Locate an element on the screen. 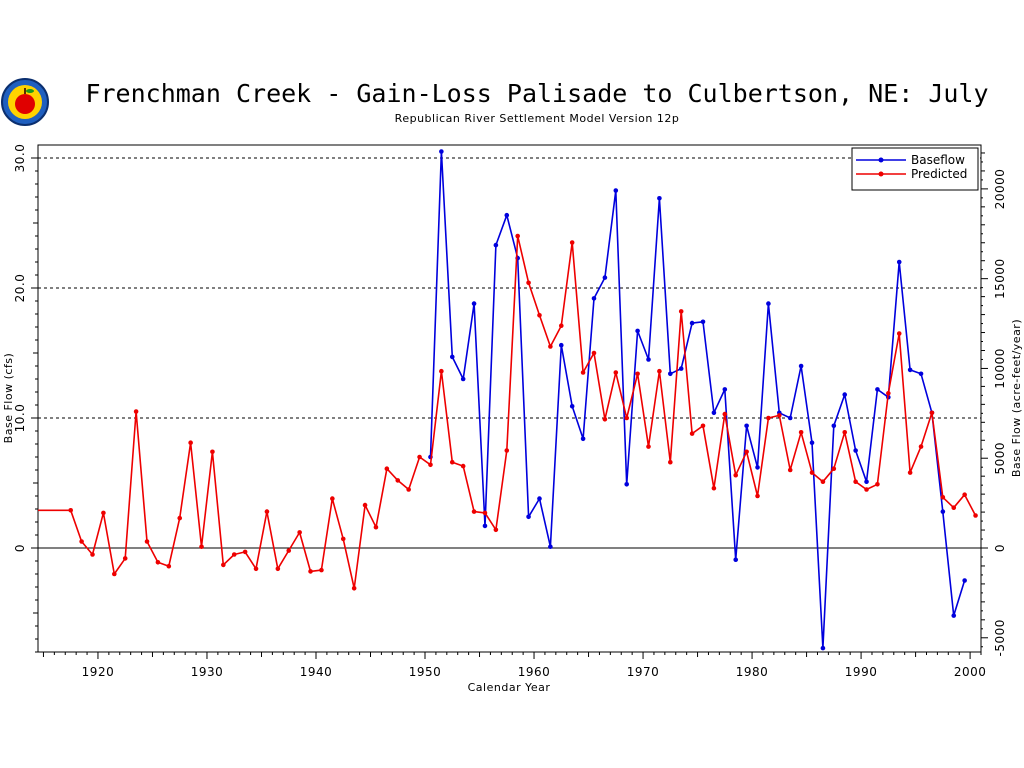 The image size is (1024, 768). legend-box is located at coordinates (915, 169).